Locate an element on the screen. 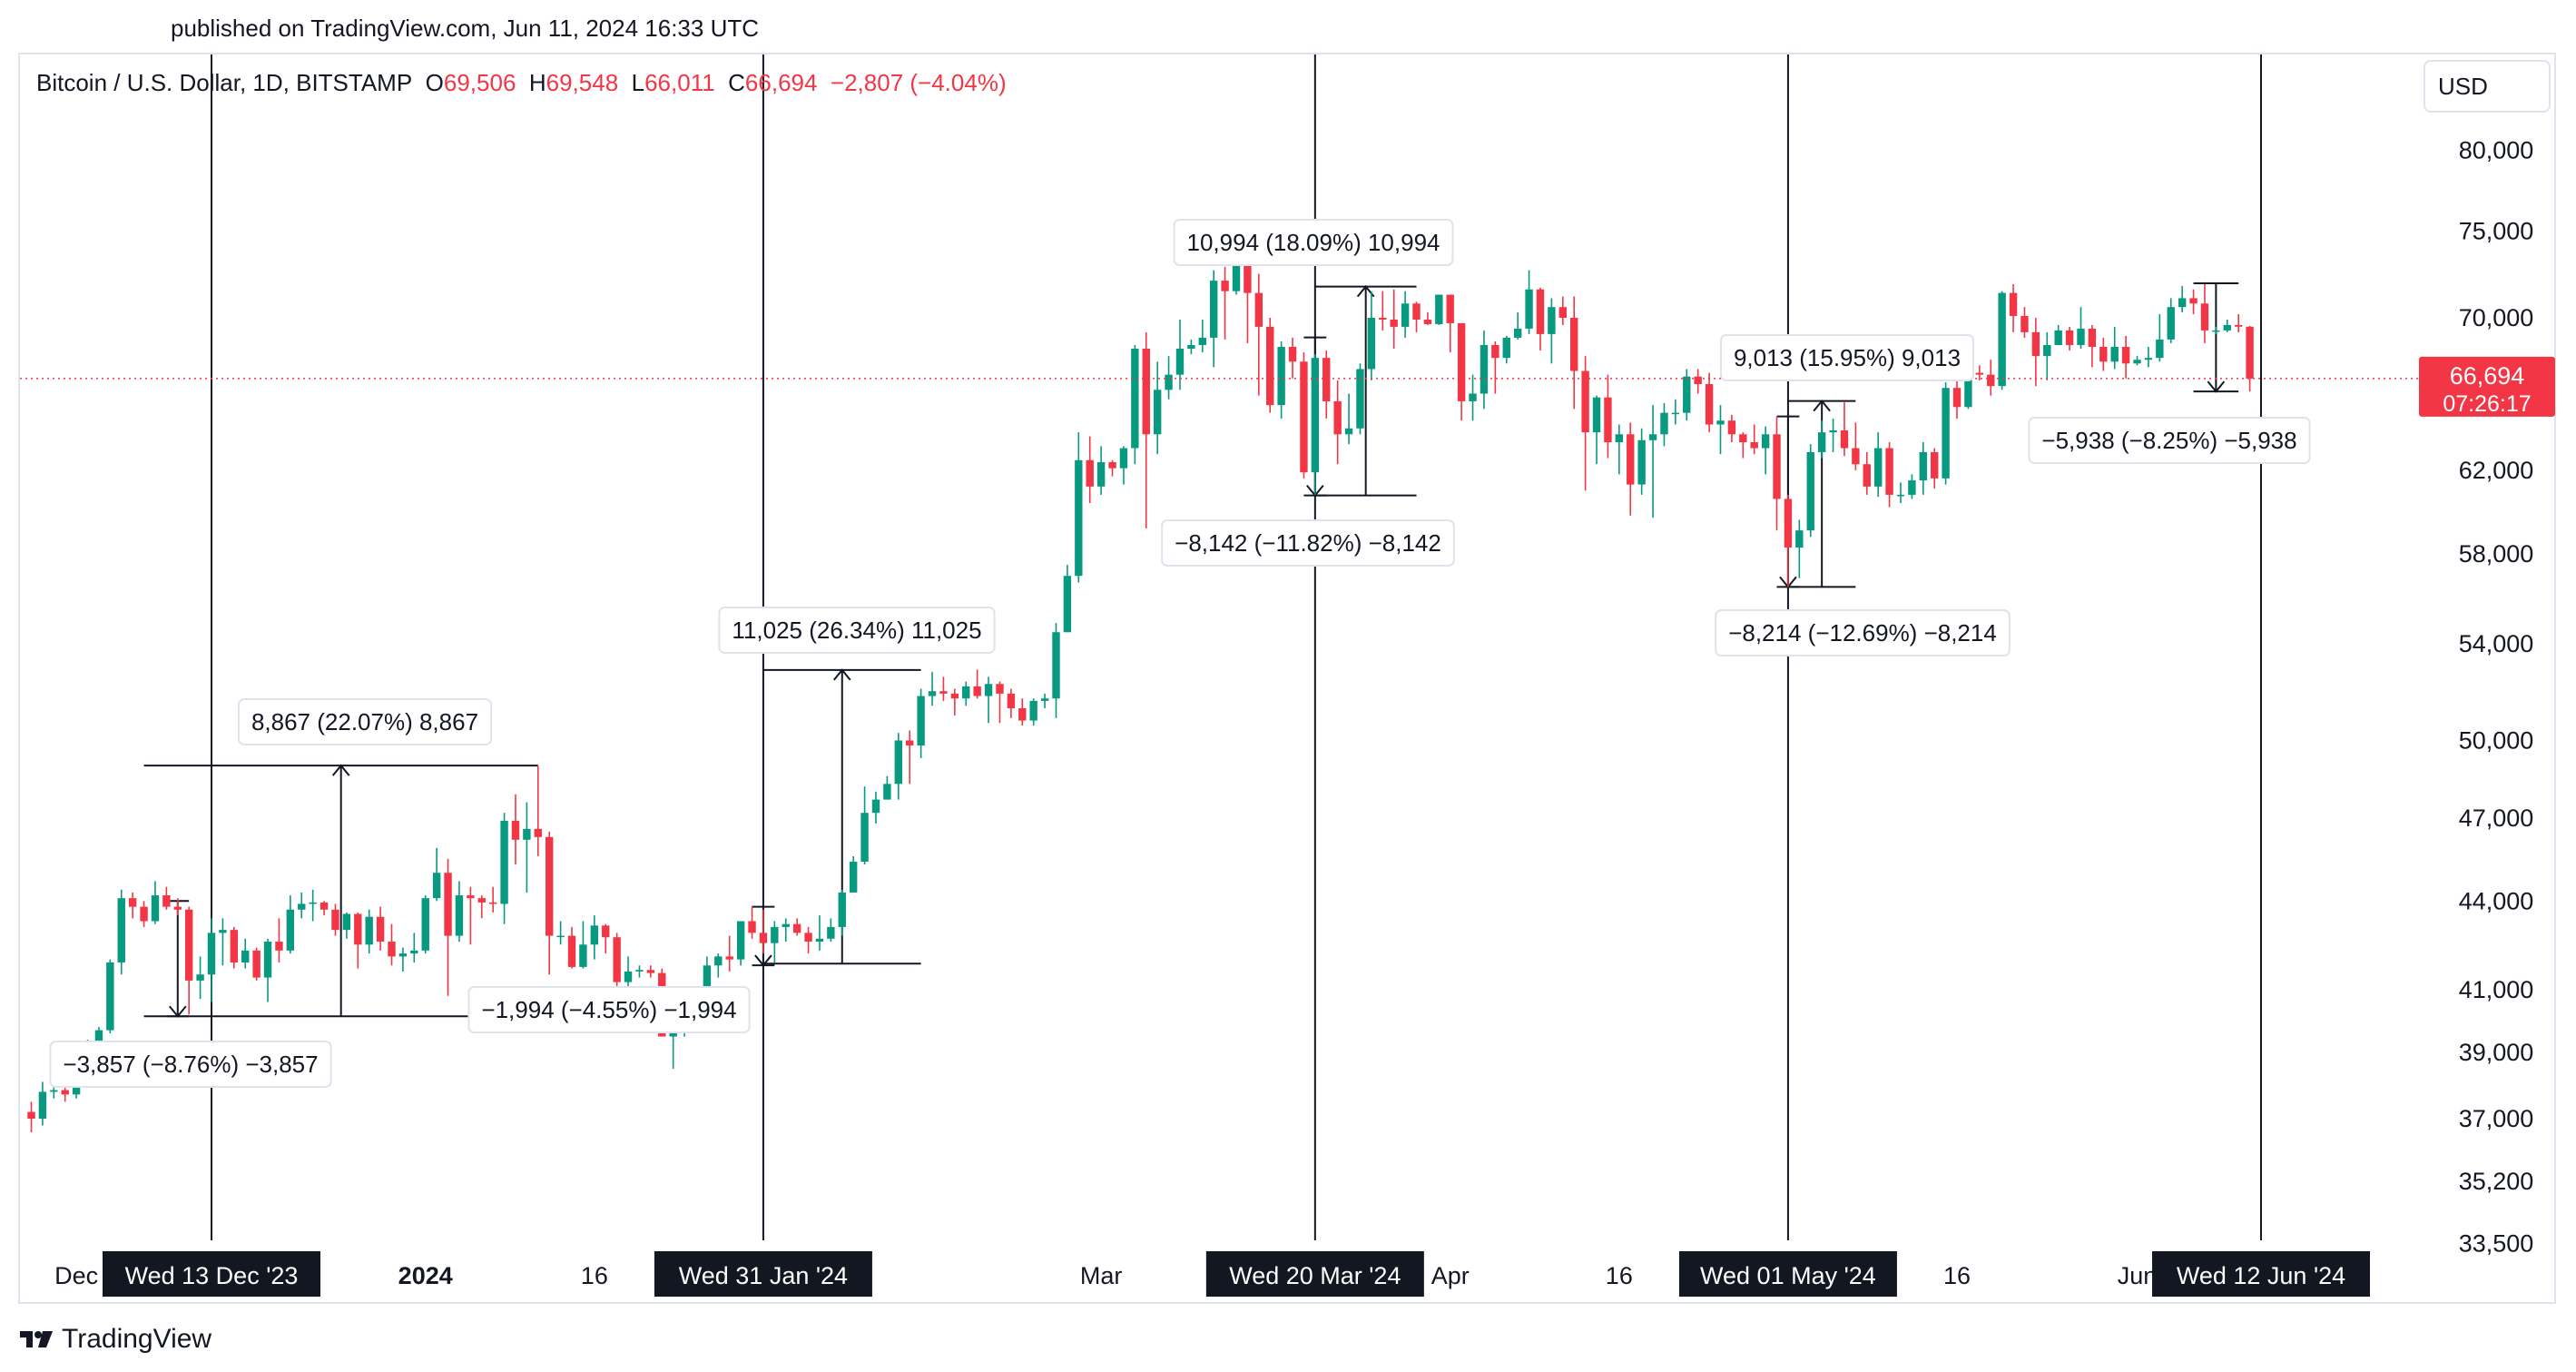 This screenshot has height=1372, width=2576. tradingview-logo-icon is located at coordinates (36, 1339).